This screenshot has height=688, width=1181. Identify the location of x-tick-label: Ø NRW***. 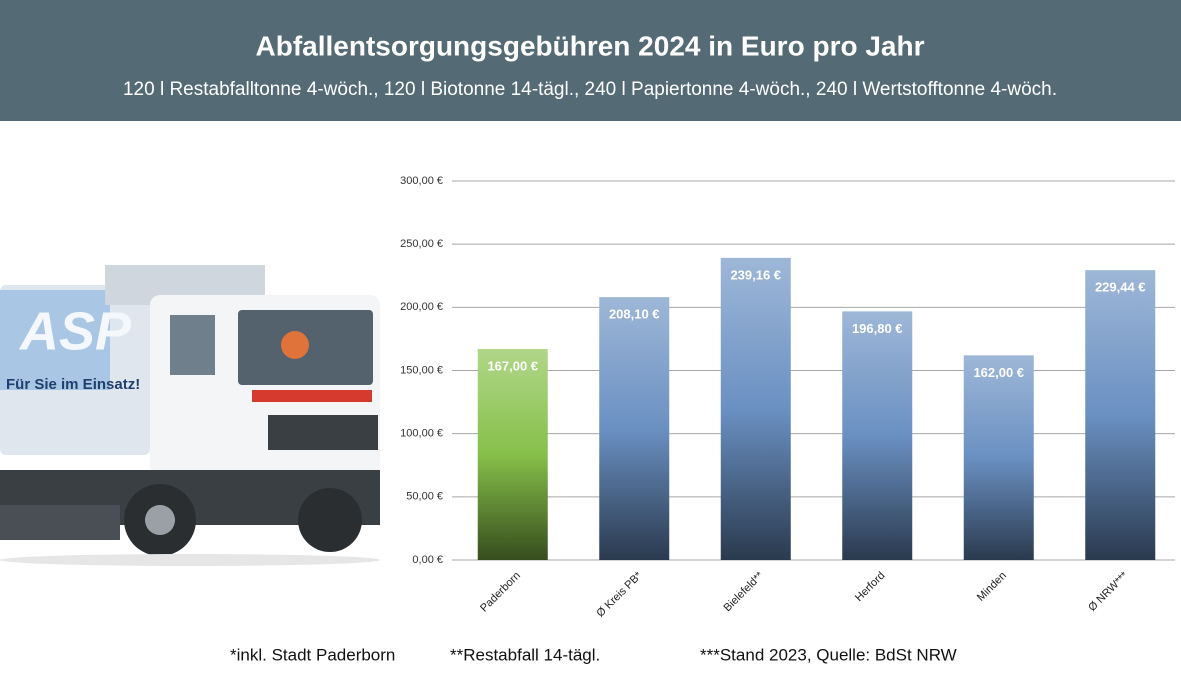
(1108, 591).